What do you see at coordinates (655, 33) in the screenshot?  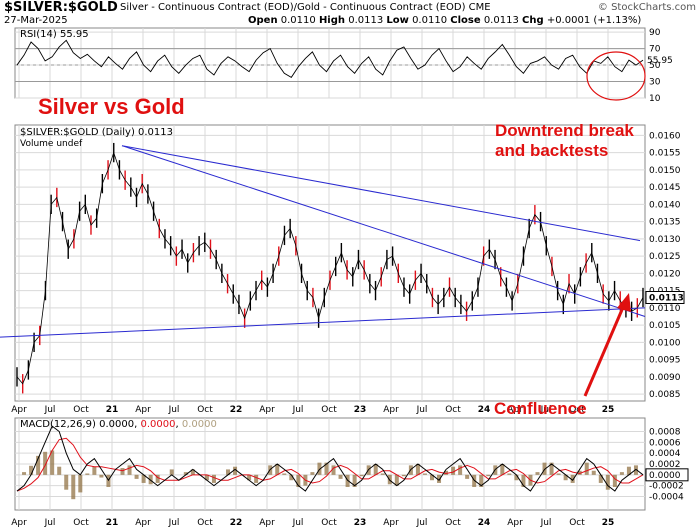 I see `rsi-tick-label: 90` at bounding box center [655, 33].